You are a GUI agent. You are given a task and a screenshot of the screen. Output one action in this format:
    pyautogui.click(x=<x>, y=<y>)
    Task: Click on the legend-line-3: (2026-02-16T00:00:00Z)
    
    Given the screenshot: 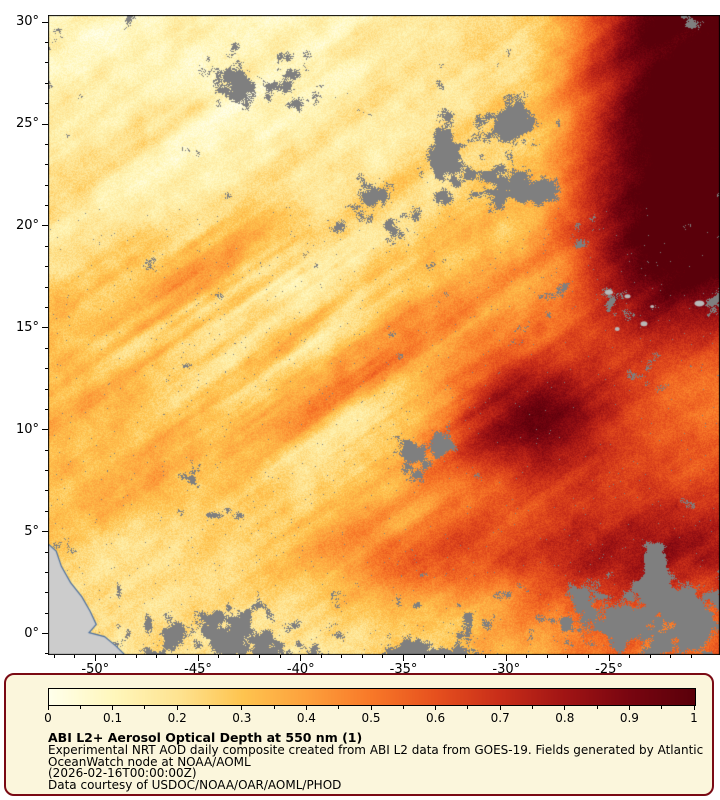 What is the action you would take?
    pyautogui.click(x=122, y=773)
    